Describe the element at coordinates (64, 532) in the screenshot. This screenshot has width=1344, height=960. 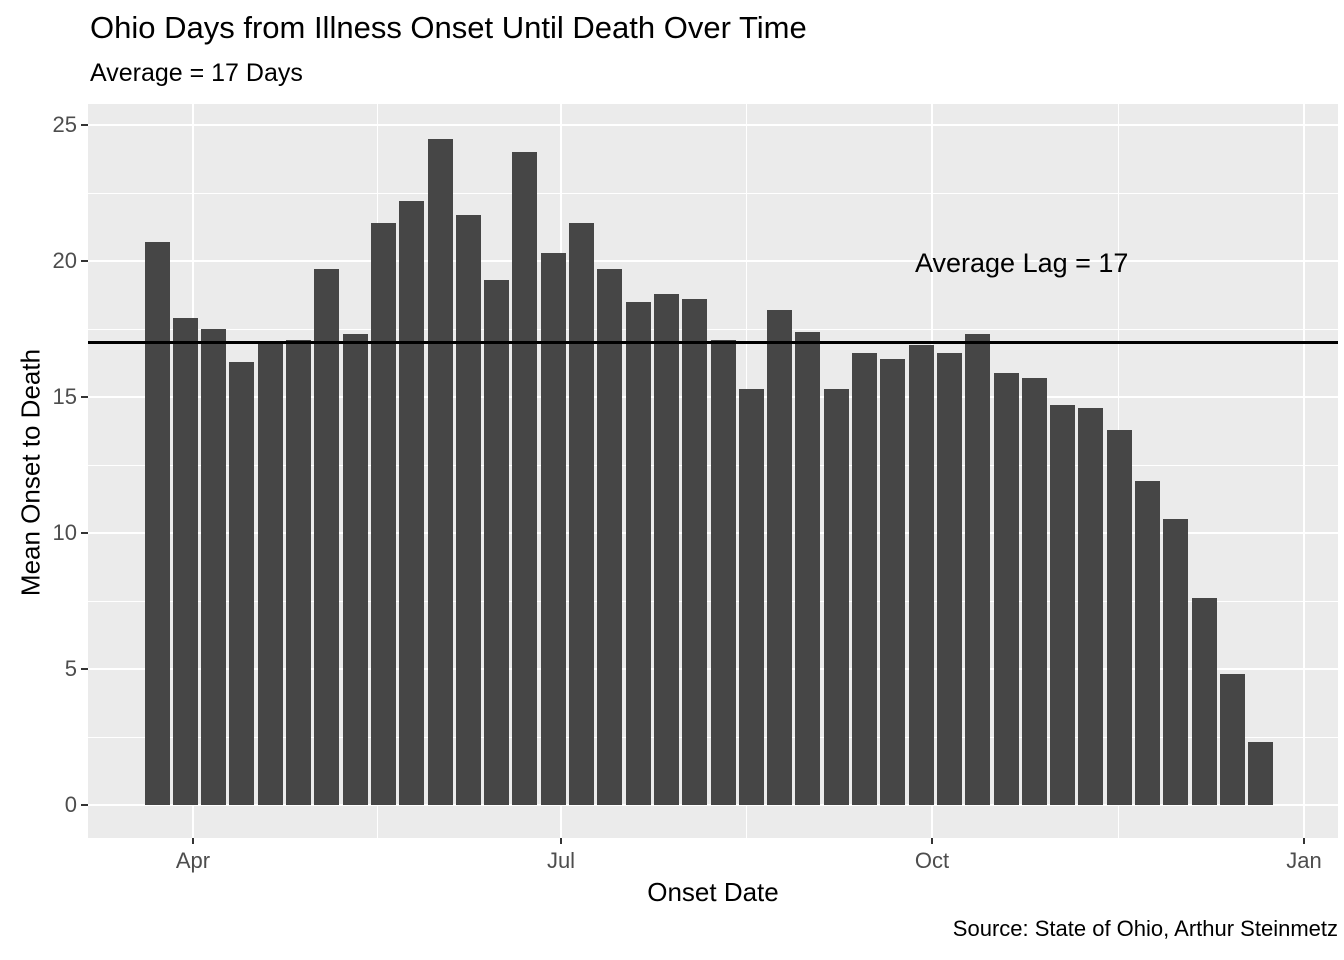
I see `y-tick-label: 10` at that location.